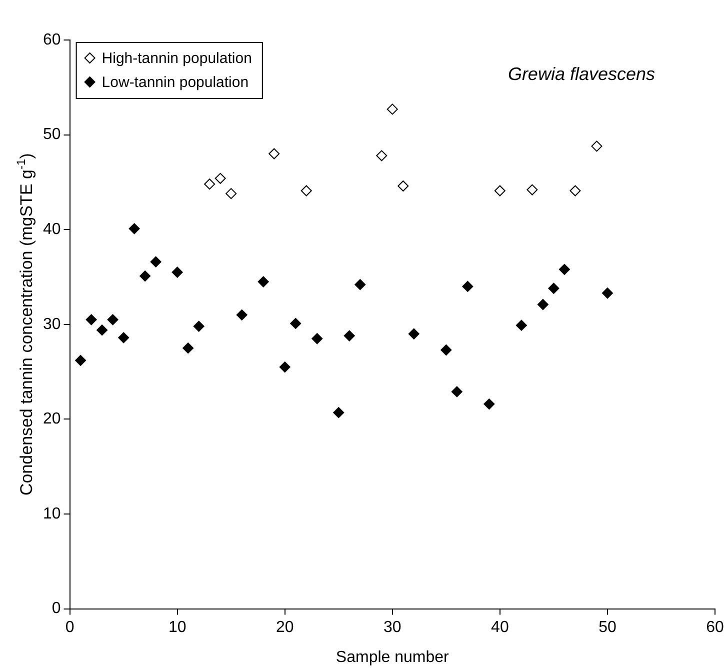 The height and width of the screenshot is (668, 727). Describe the element at coordinates (607, 627) in the screenshot. I see `x-tick-label: 50` at that location.